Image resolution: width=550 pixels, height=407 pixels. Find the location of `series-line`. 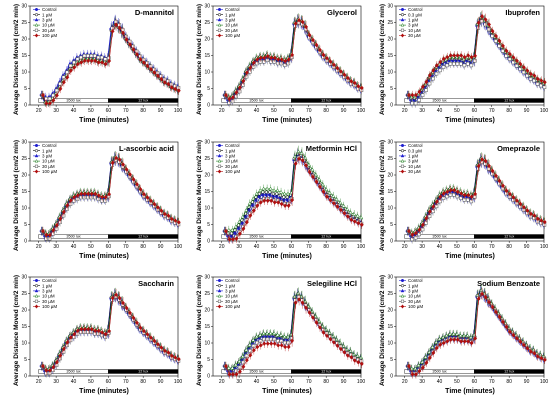

series-line is located at coordinates (475, 332).